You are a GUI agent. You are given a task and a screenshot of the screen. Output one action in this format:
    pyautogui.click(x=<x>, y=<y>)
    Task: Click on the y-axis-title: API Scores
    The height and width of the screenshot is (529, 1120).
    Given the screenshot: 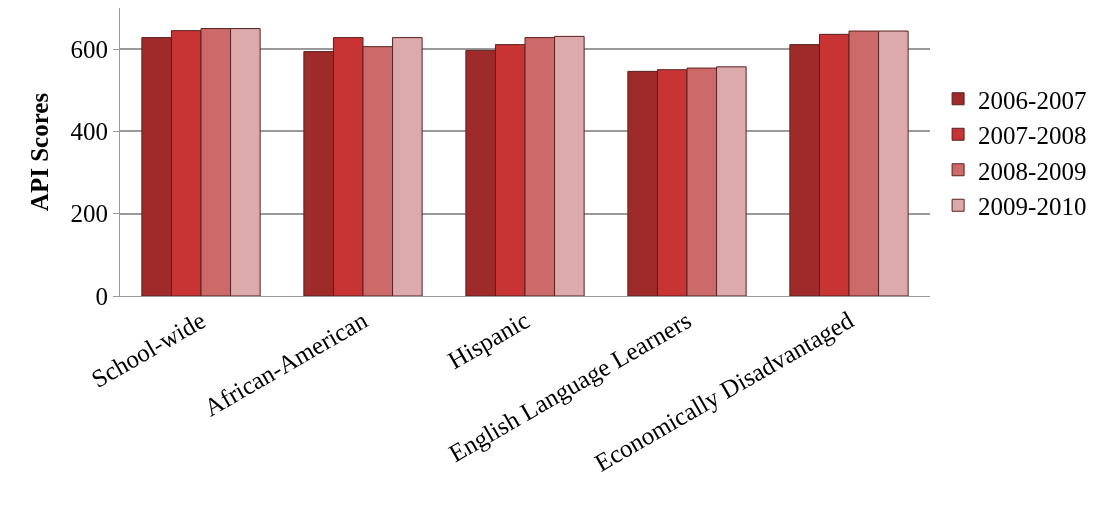 What is the action you would take?
    pyautogui.click(x=40, y=152)
    